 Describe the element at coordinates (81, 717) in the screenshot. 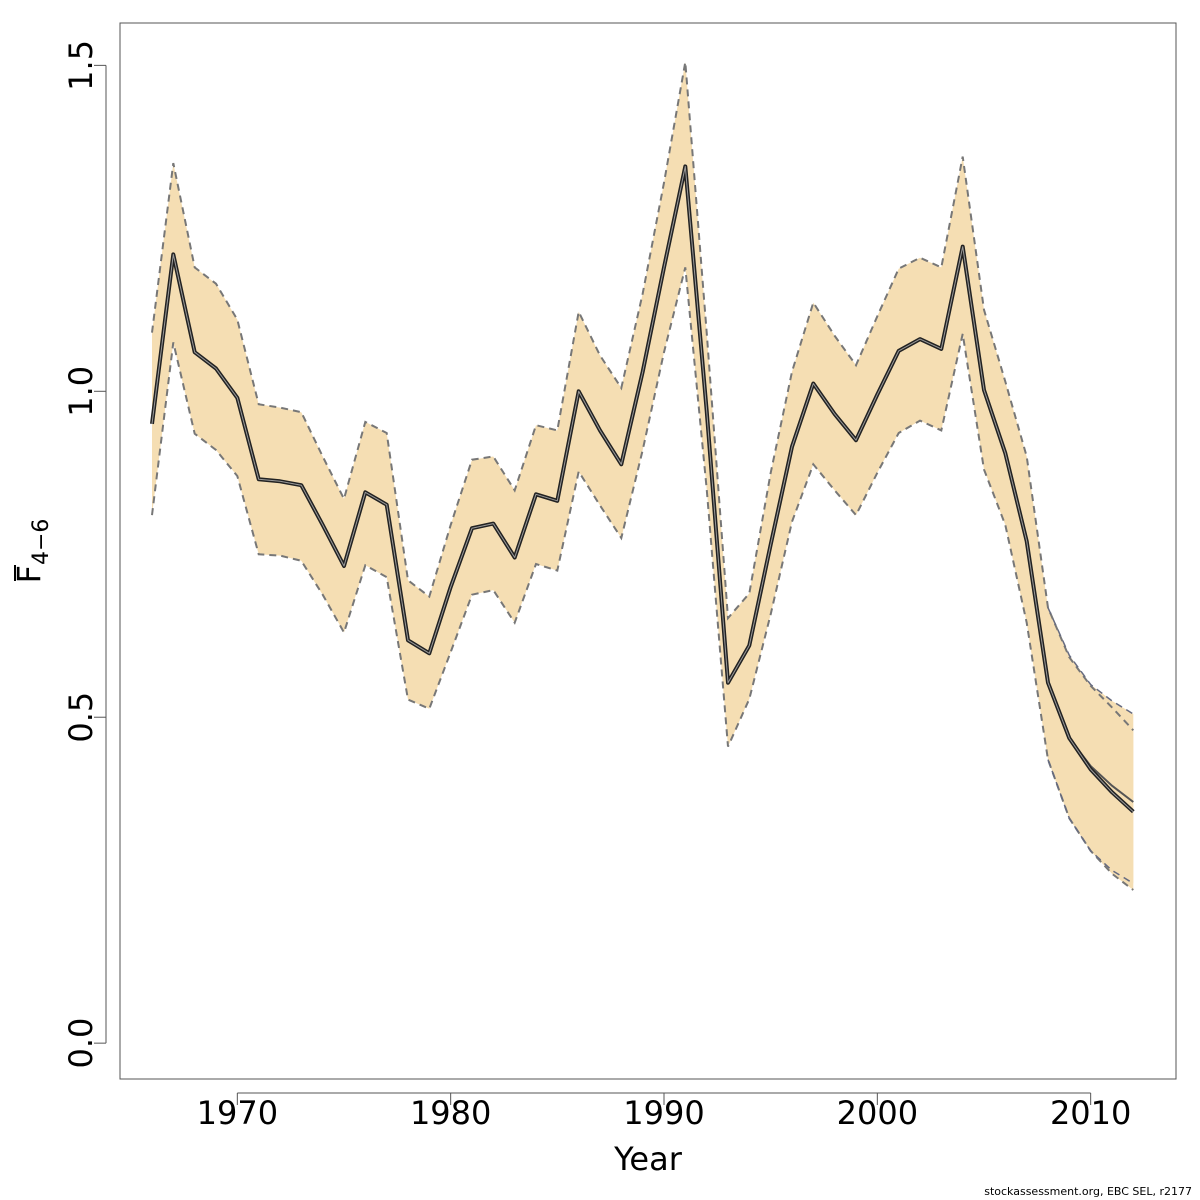

I see `y-tick-label: 0.5` at that location.